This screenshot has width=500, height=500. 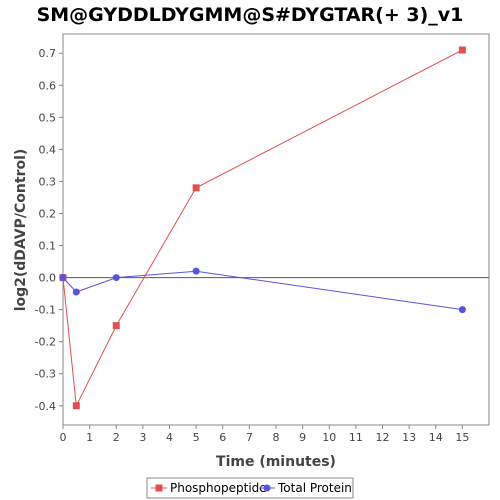 What do you see at coordinates (383, 437) in the screenshot?
I see `x-tick-label: 12` at bounding box center [383, 437].